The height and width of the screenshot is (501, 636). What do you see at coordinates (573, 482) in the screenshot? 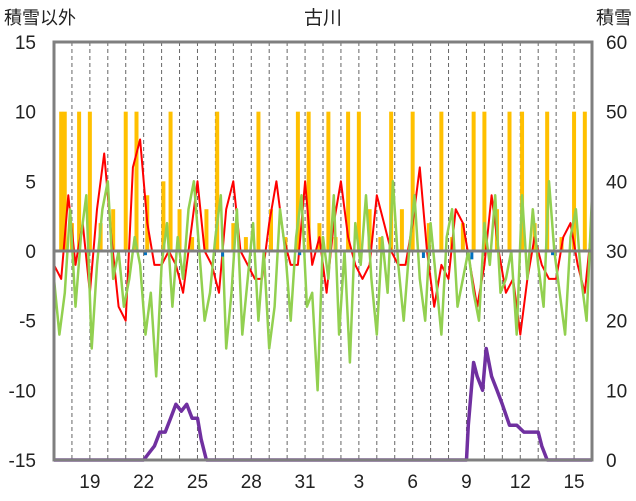
I see `x-tick-label: 15` at bounding box center [573, 482].